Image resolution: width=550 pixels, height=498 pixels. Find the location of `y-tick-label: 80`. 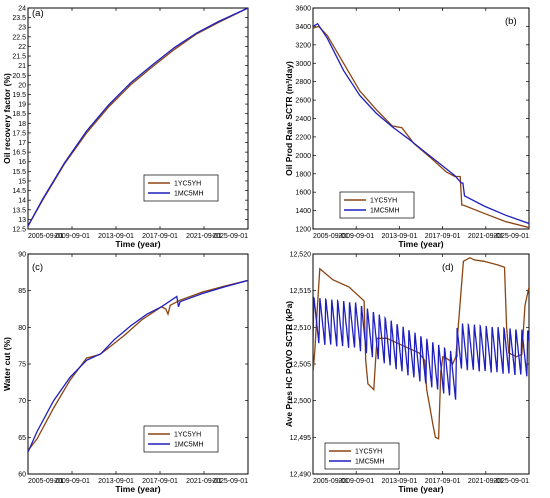

y-tick-label: 80 is located at coordinates (22, 328).